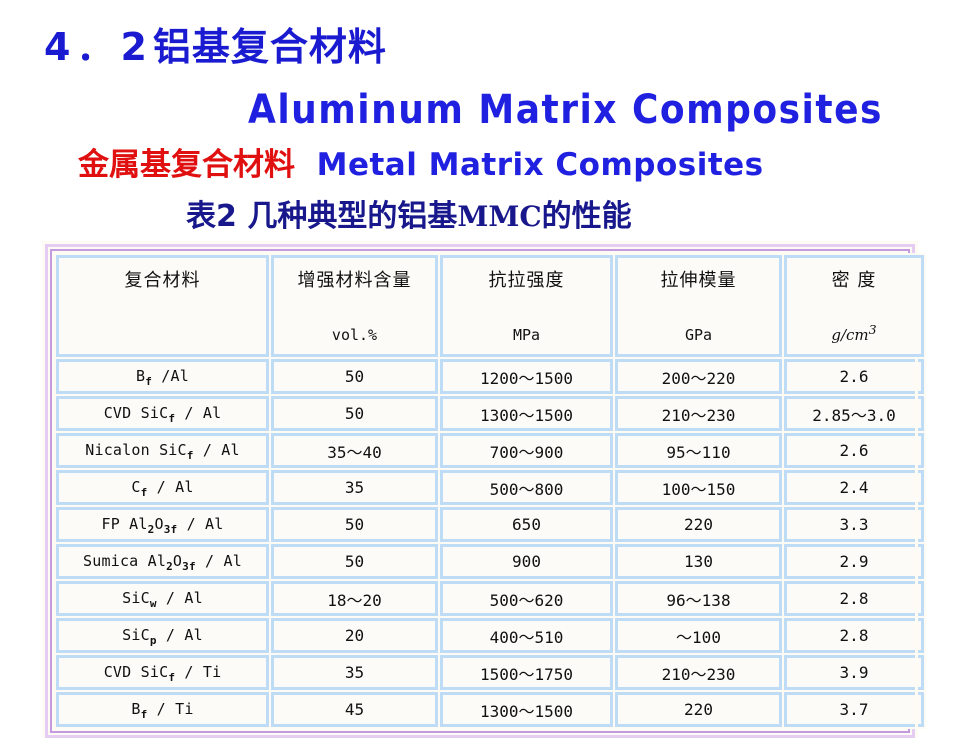 The height and width of the screenshot is (738, 960). I want to click on table-header-label: 密 度, so click(854, 280).